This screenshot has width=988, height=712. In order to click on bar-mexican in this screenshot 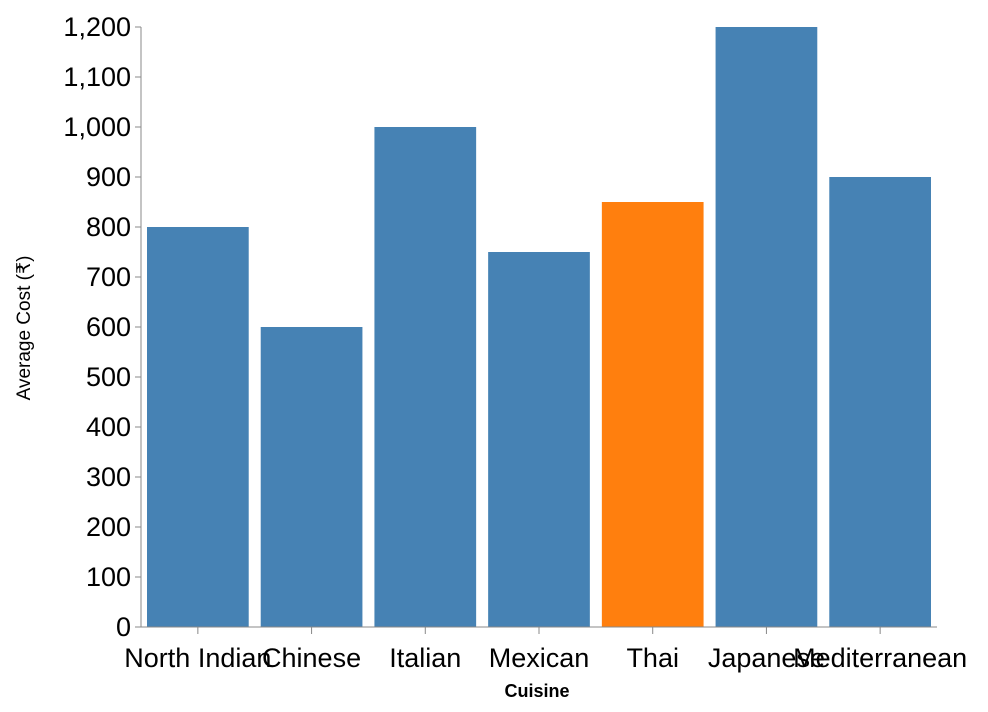, I will do `click(539, 439)`.